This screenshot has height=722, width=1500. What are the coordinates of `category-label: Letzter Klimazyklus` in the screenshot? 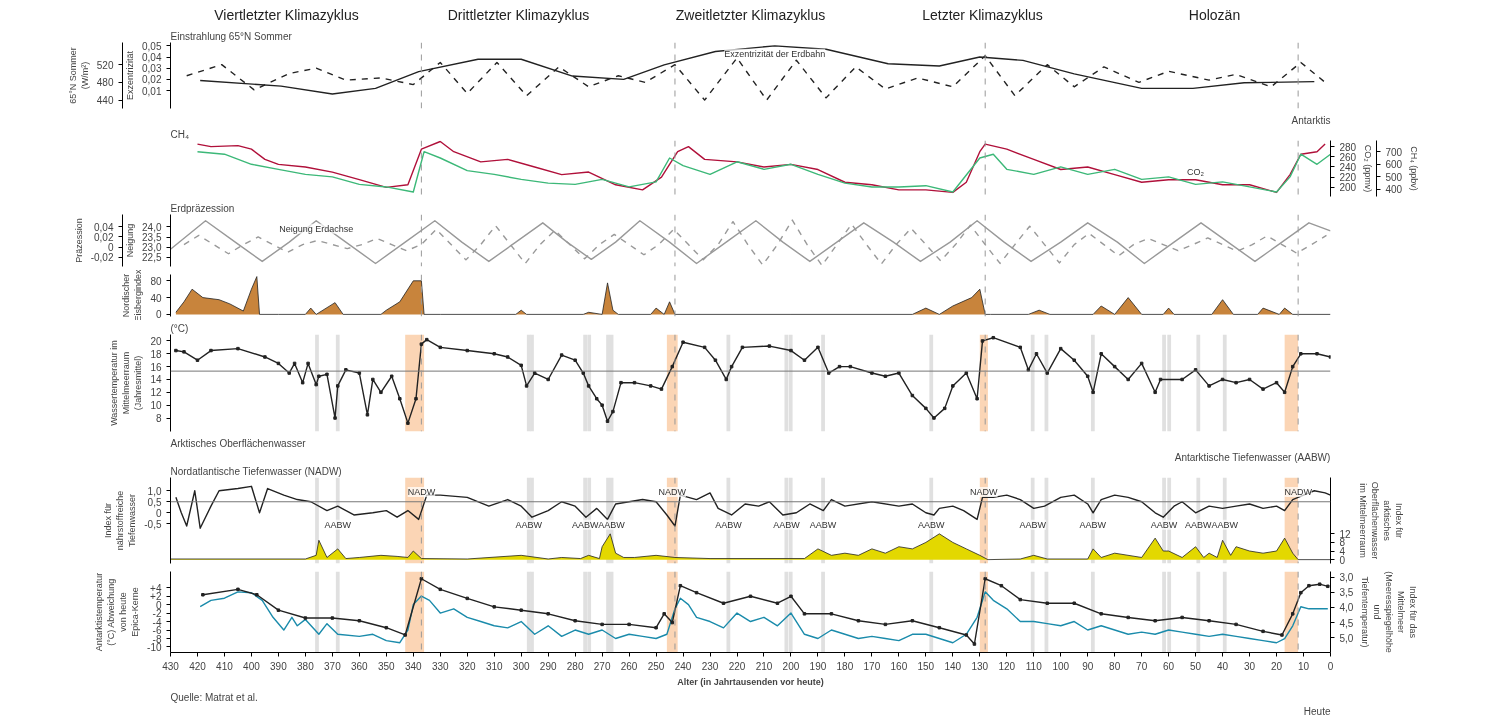 It's located at (982, 14).